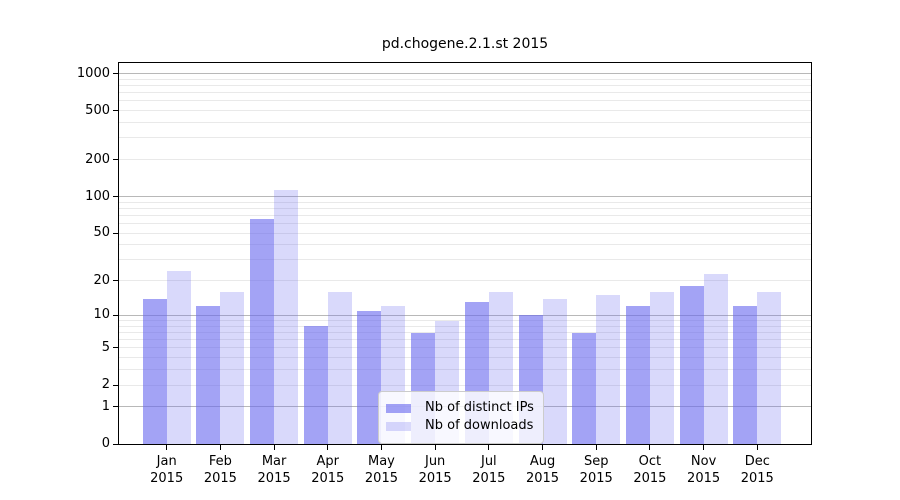  I want to click on y-tick-label-2: 2, so click(105, 385).